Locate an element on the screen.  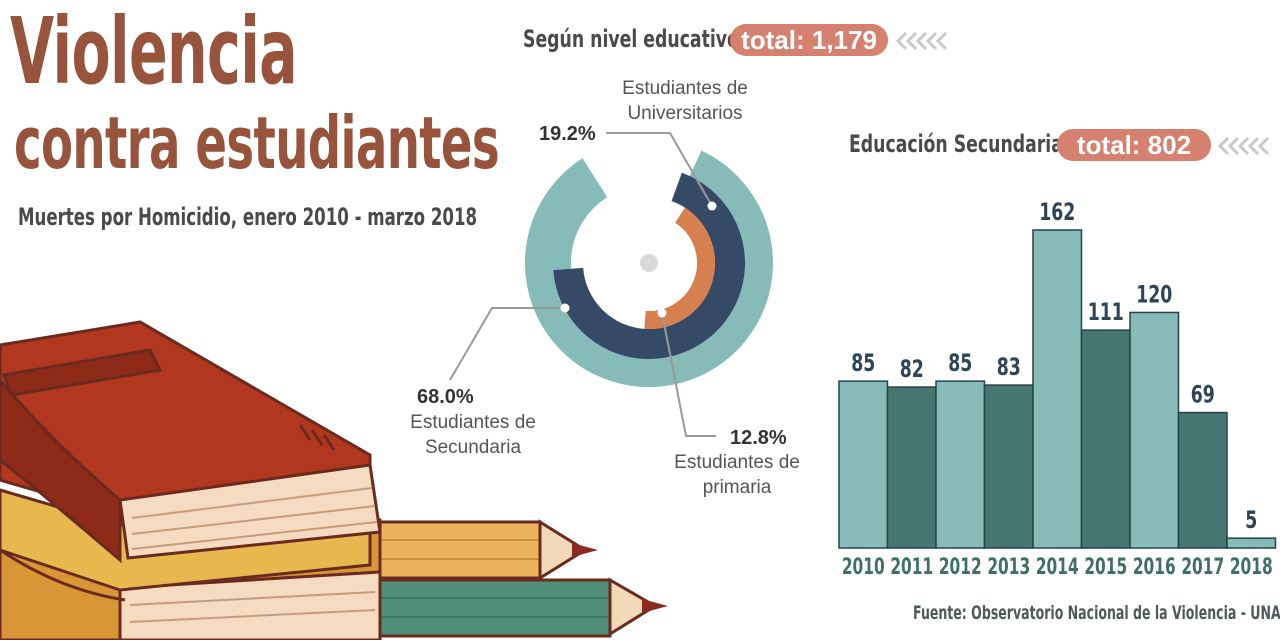
bar-section-title: Educación Secundaria is located at coordinates (956, 144).